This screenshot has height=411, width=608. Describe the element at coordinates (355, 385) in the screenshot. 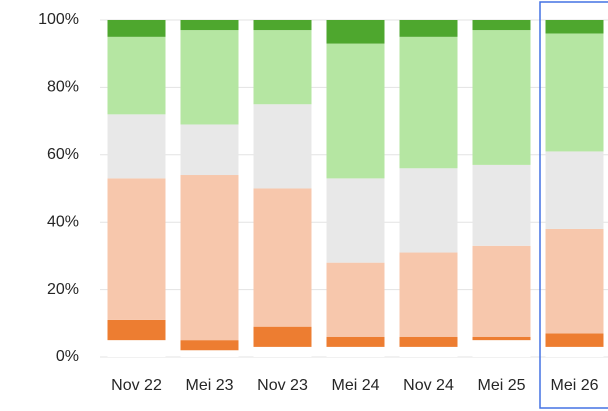

I see `x-tick-label: Mei 24` at that location.